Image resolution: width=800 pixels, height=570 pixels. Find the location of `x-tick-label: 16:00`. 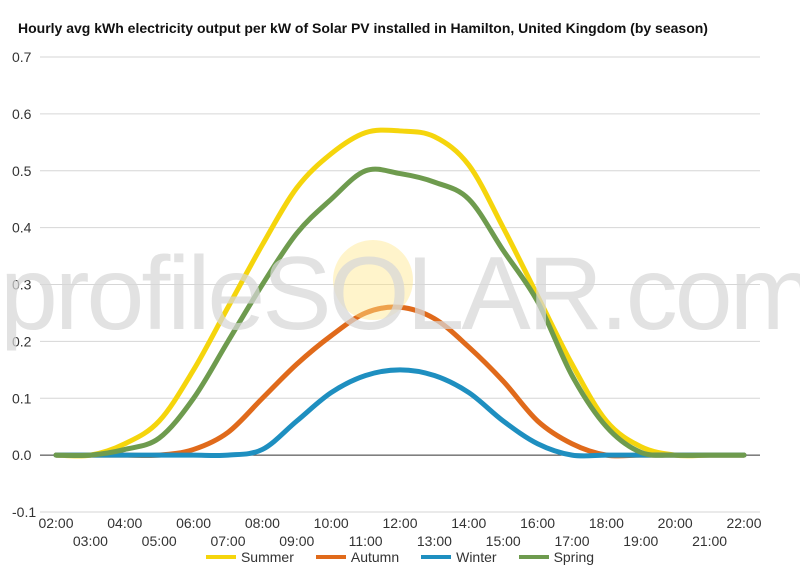

x-tick-label: 16:00 is located at coordinates (537, 523).